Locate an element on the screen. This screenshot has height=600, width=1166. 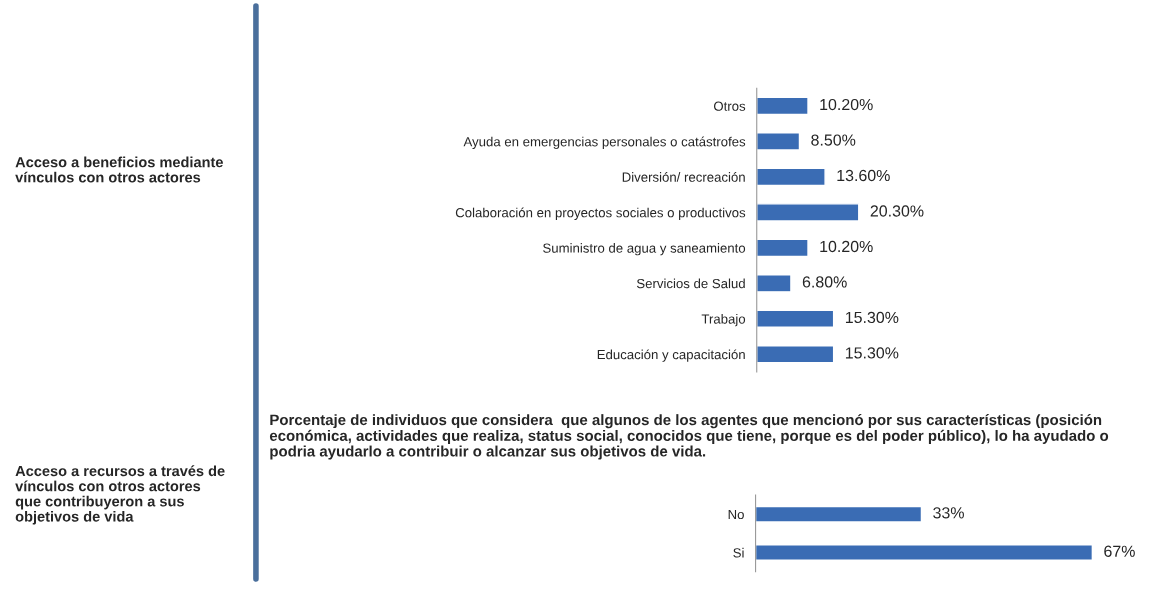
y-tick-label: Suministro de agua y saneamiento is located at coordinates (644, 249).